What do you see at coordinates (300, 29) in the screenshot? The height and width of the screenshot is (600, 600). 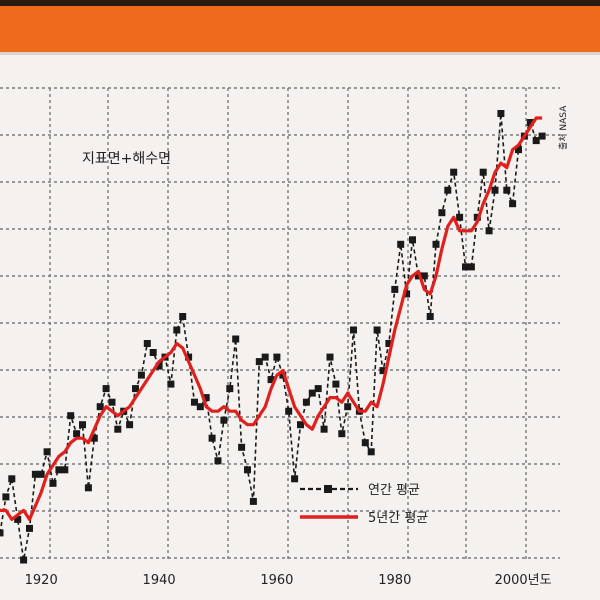 I see `orange-header-banner` at bounding box center [300, 29].